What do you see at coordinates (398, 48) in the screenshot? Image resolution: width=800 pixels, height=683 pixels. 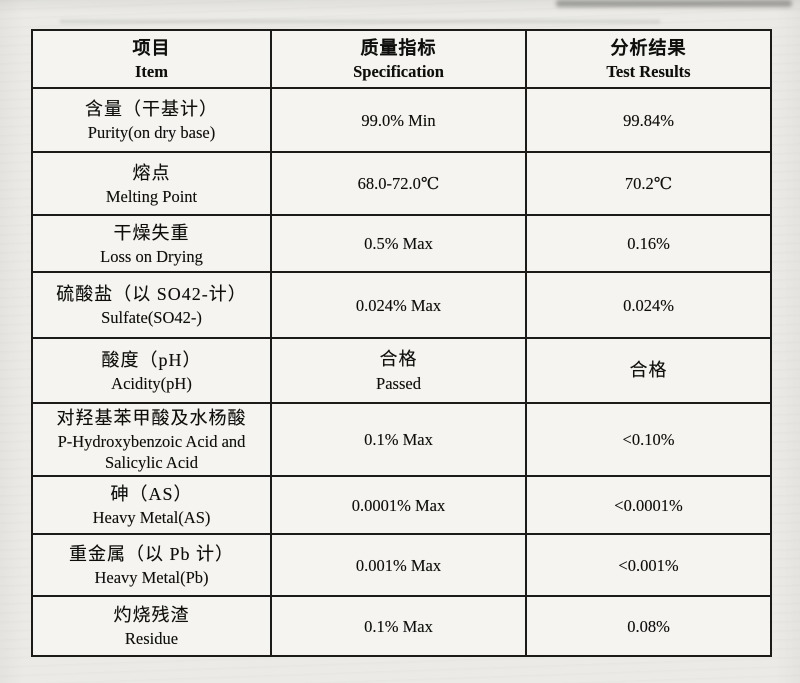 I see `header-spec-zh: 质量指标` at bounding box center [398, 48].